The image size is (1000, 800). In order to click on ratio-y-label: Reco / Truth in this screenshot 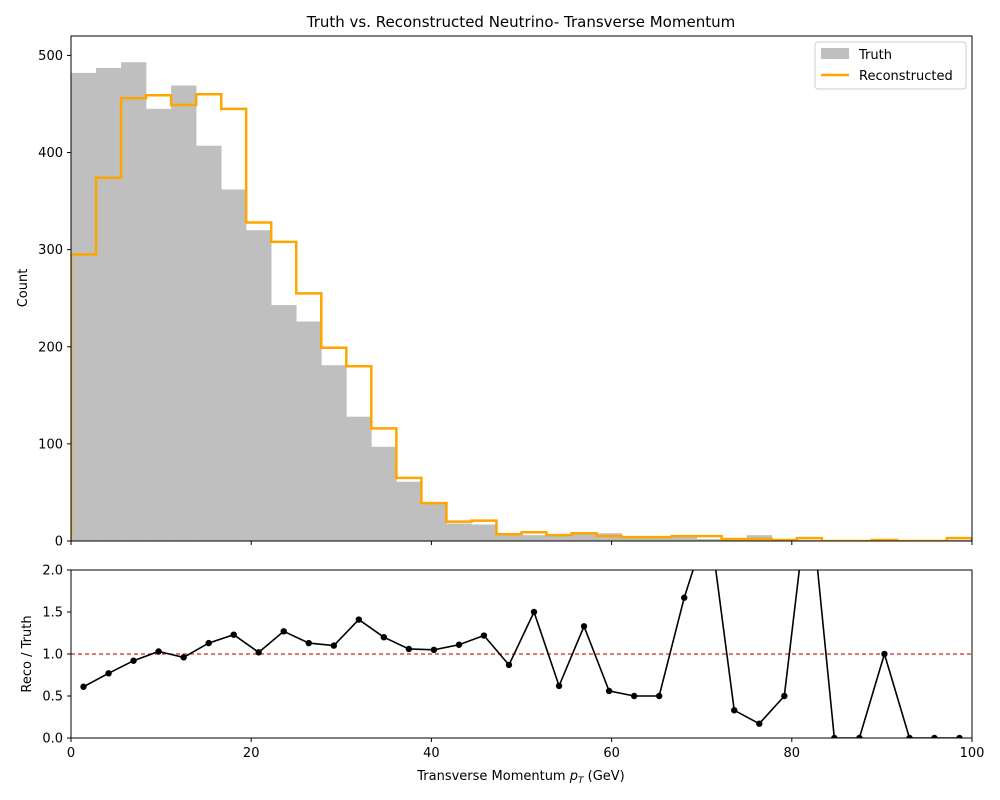, I will do `click(27, 653)`.